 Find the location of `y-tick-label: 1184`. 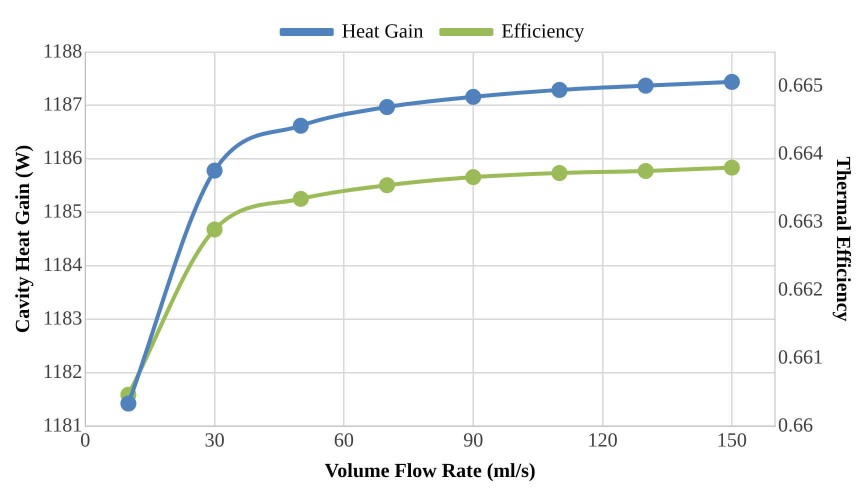

y-tick-label: 1184 is located at coordinates (62, 265).